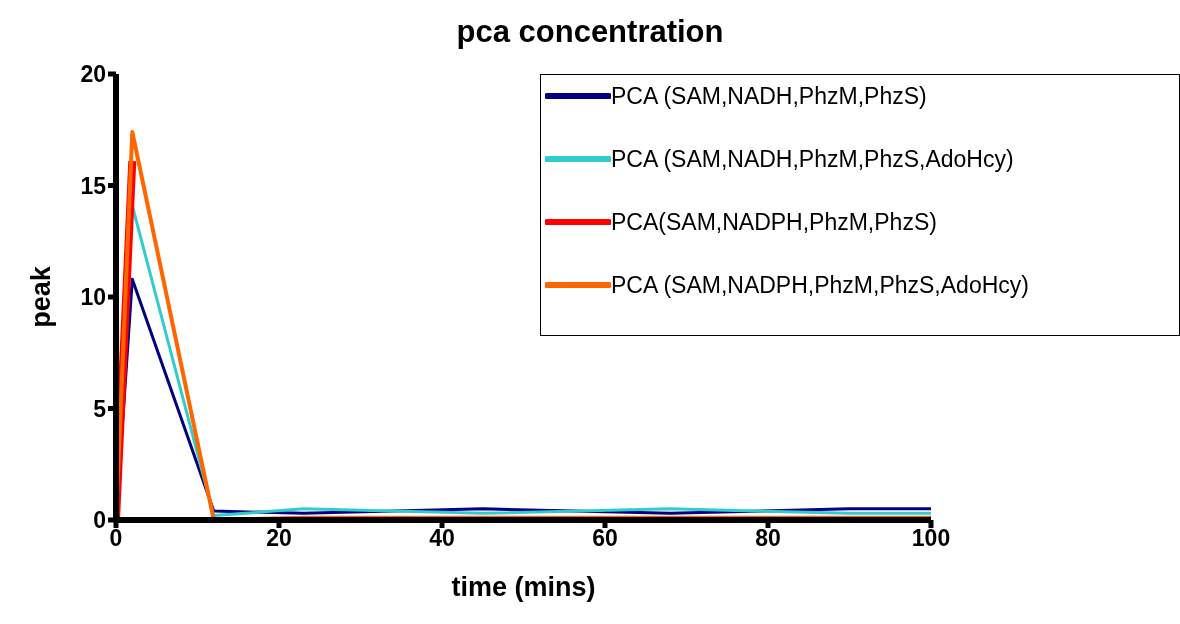  I want to click on x-tick-label: 40, so click(442, 538).